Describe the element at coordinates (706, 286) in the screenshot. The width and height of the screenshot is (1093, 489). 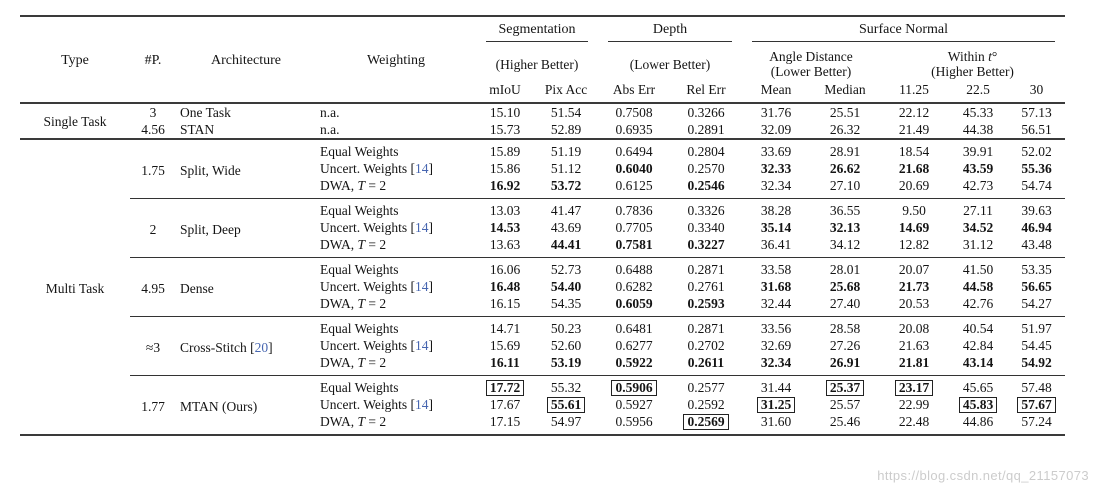
I see `value-cell: 0.2761` at that location.